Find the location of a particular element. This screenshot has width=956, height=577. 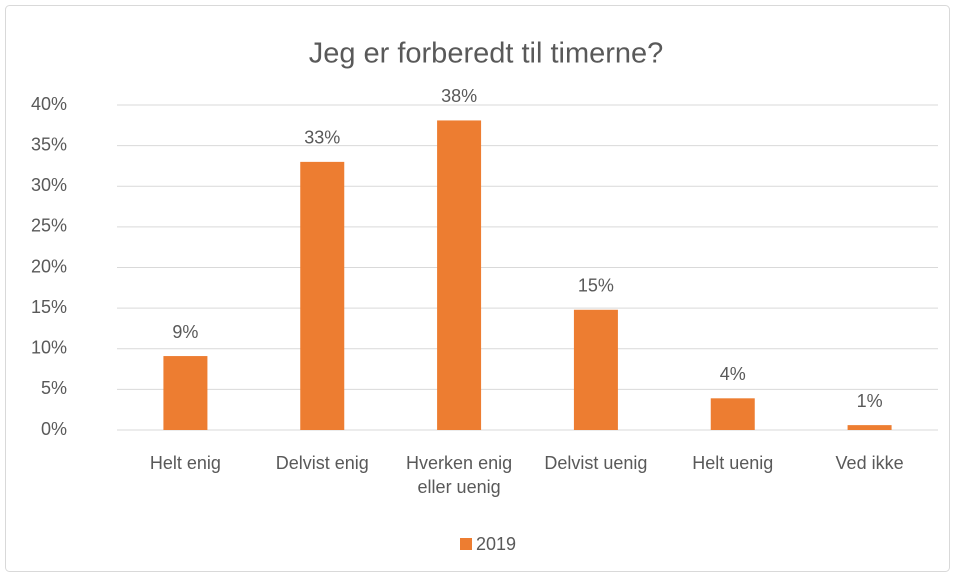

y-tick-label: 30% is located at coordinates (49, 185).